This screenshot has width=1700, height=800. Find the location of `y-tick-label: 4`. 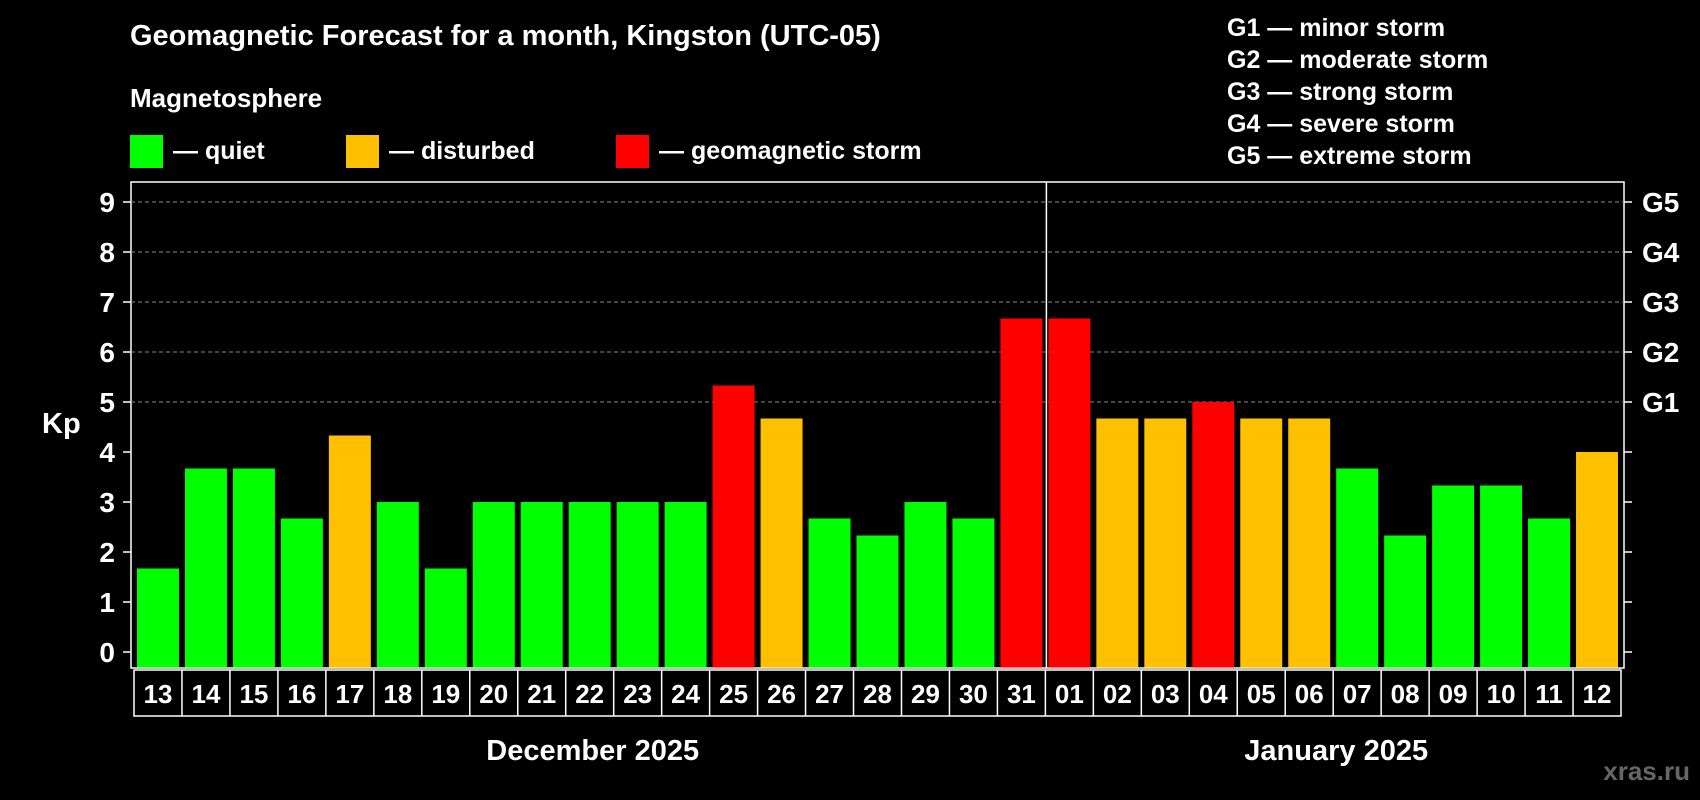

y-tick-label: 4 is located at coordinates (107, 452).